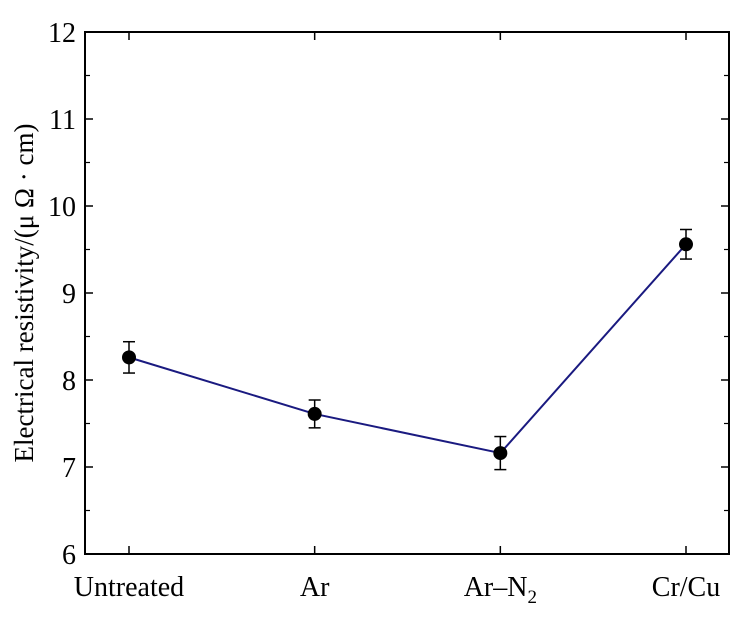 The height and width of the screenshot is (620, 751). Describe the element at coordinates (129, 587) in the screenshot. I see `x-tick-label: Untreated` at that location.